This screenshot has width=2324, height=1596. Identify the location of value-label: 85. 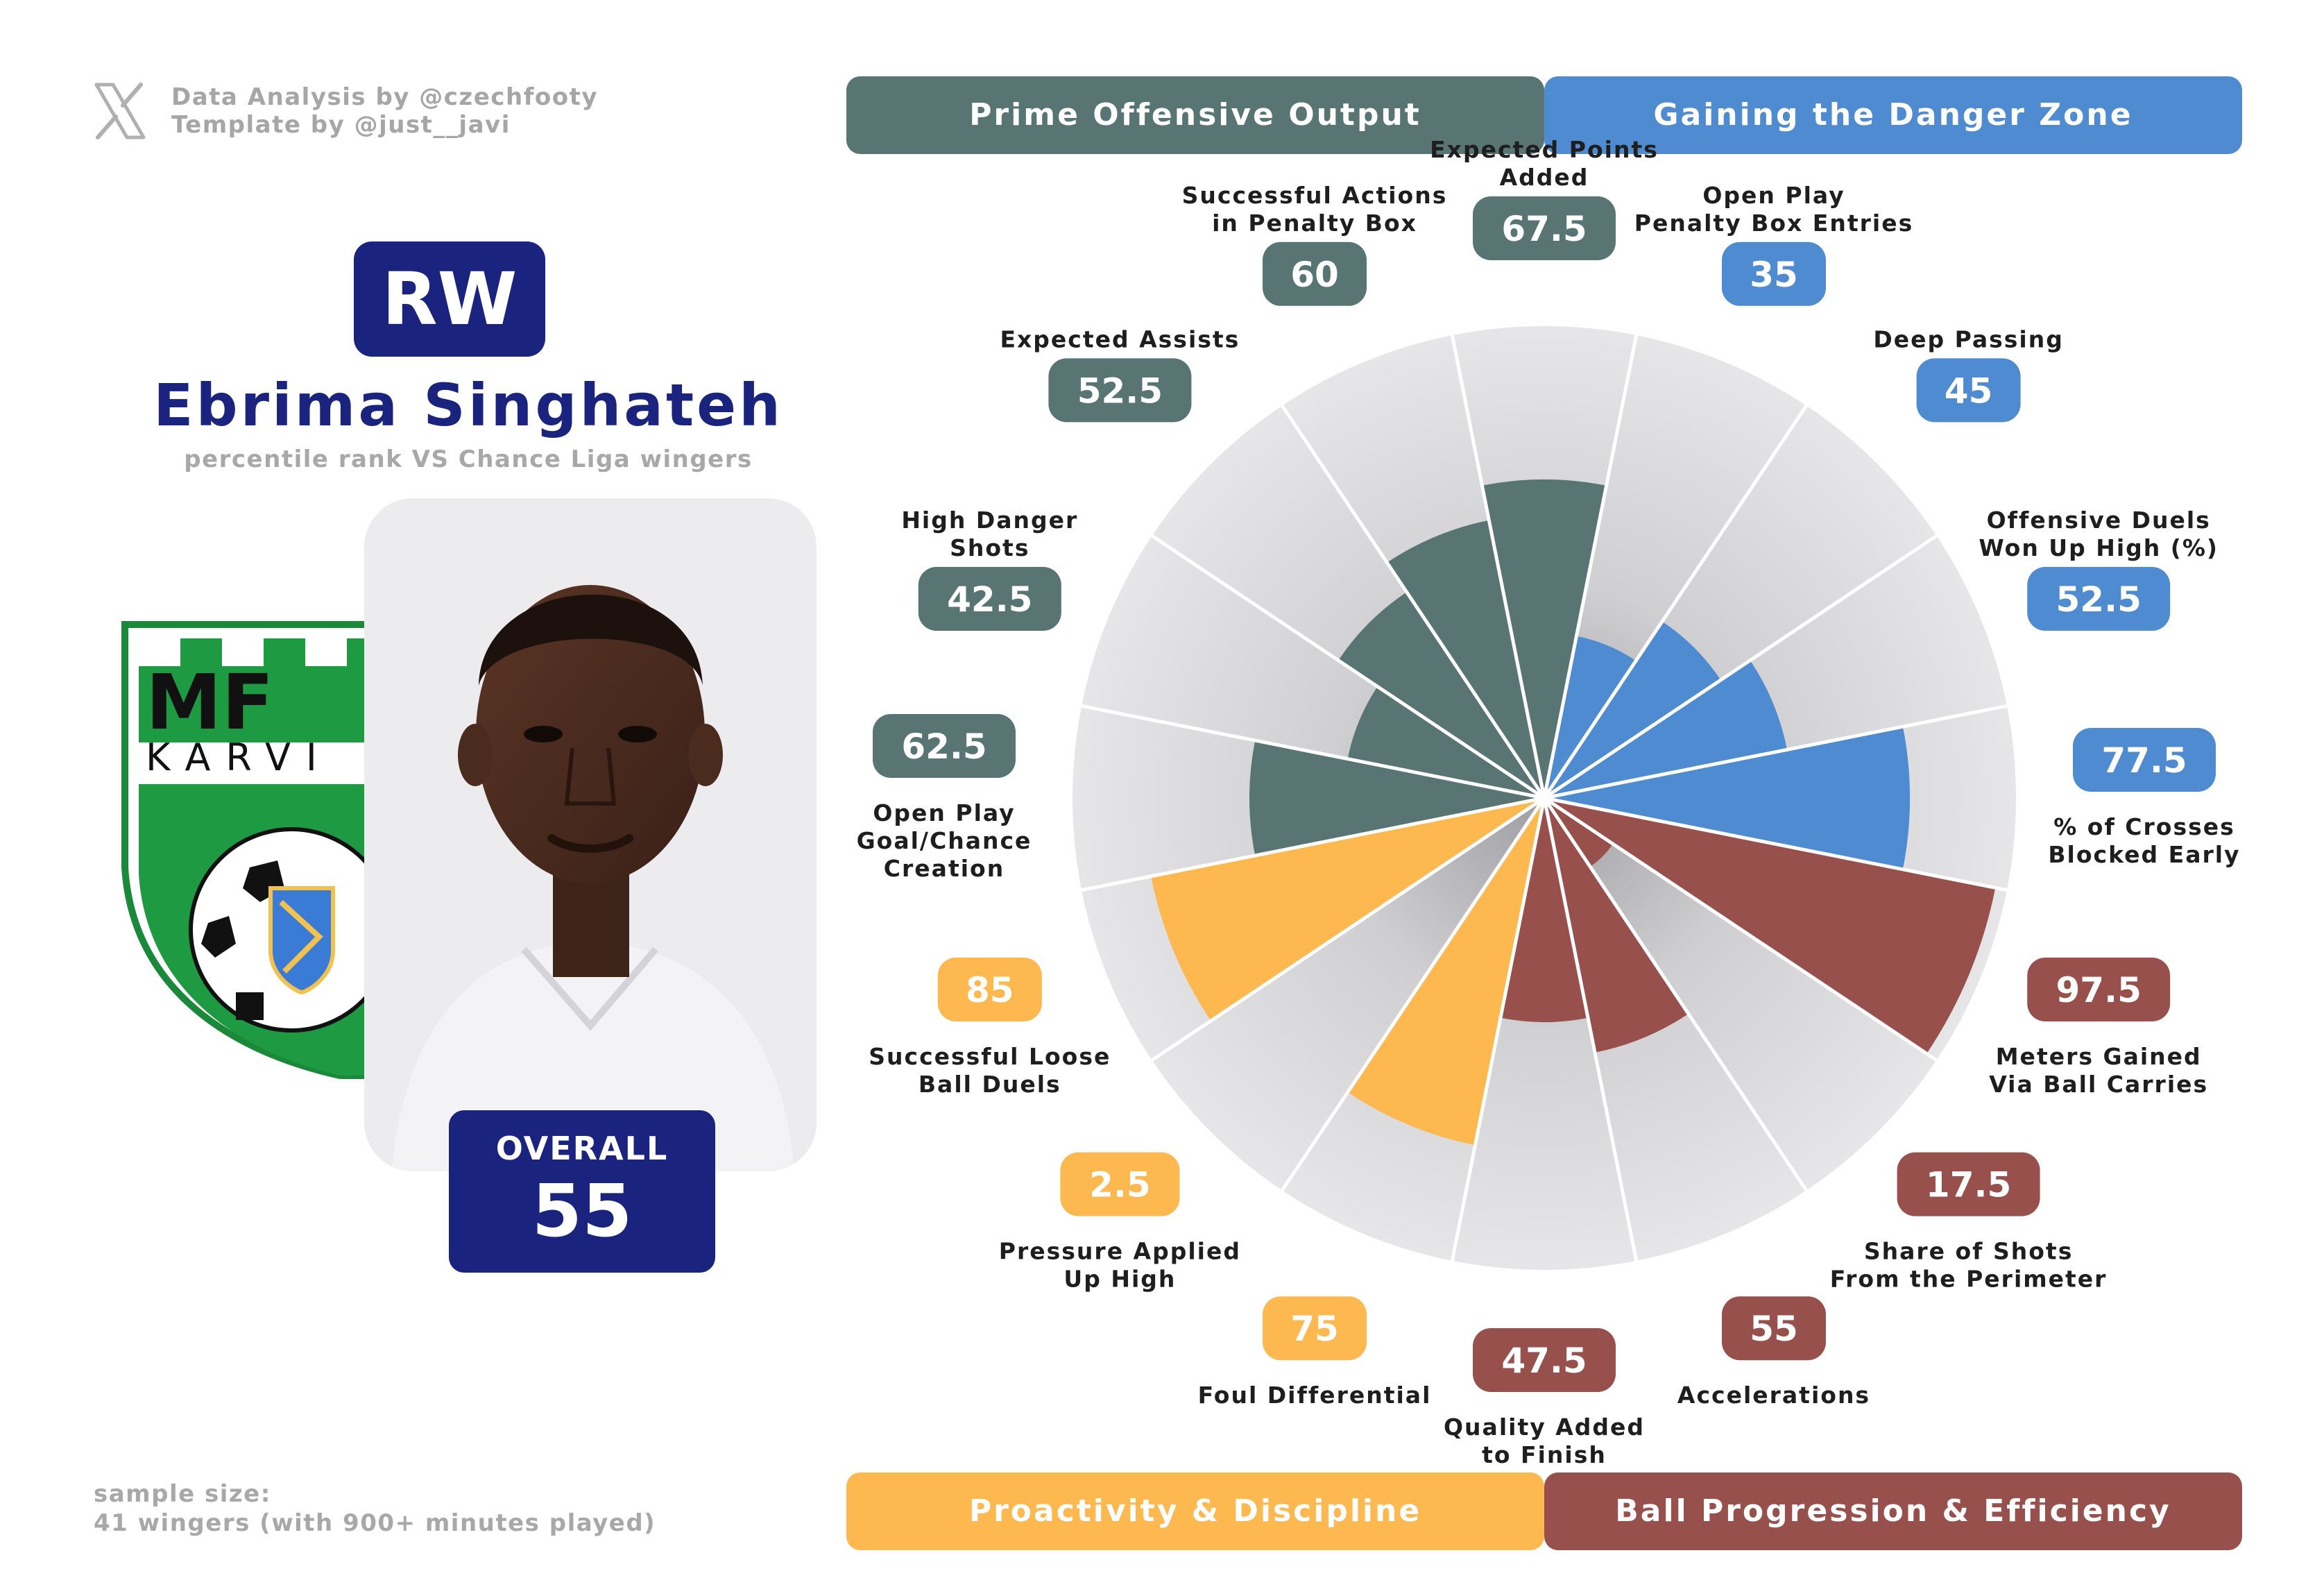
(990, 990).